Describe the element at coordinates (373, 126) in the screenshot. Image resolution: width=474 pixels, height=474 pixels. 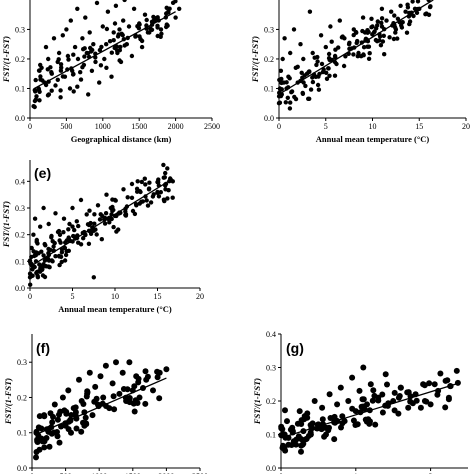
I see `x-tick-label: 10` at that location.